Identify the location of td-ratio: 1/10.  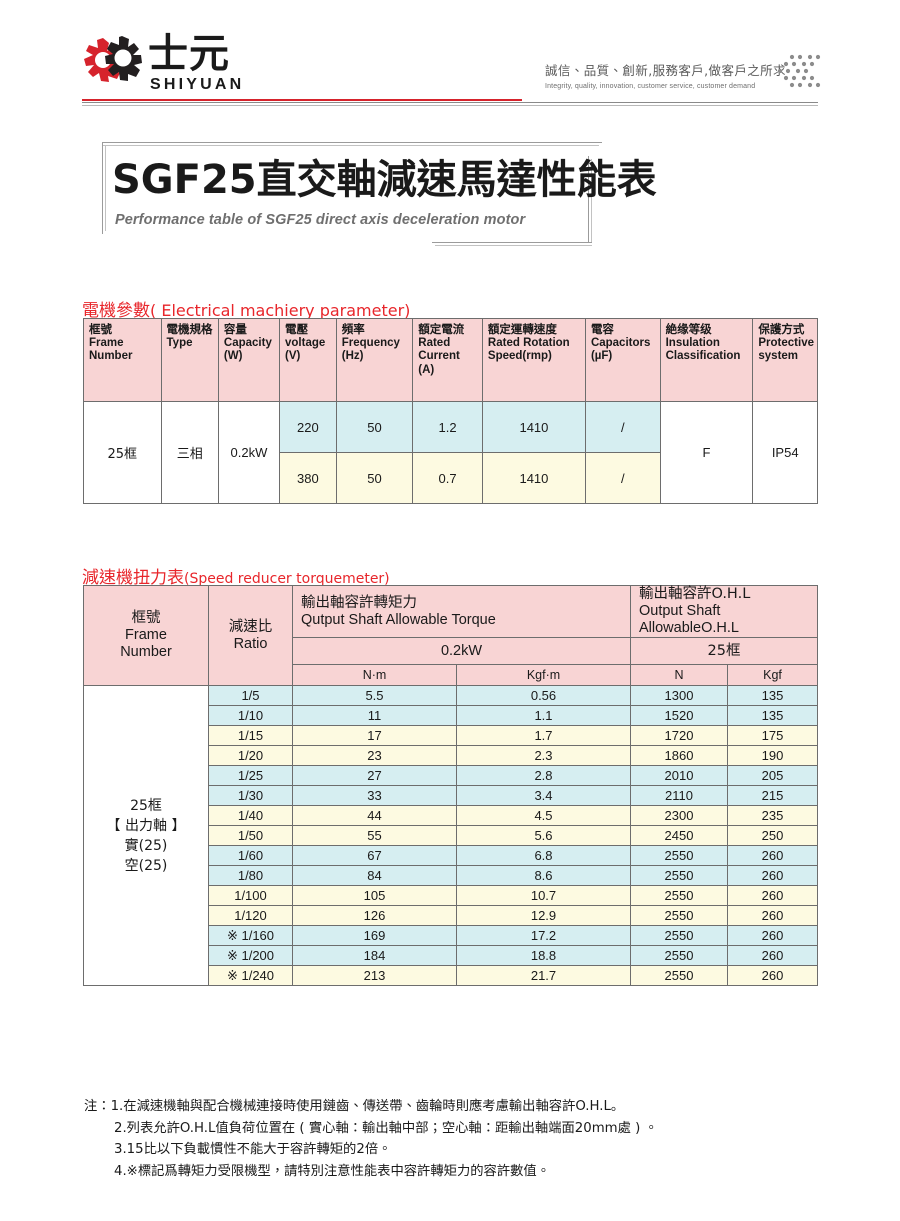
(250, 715).